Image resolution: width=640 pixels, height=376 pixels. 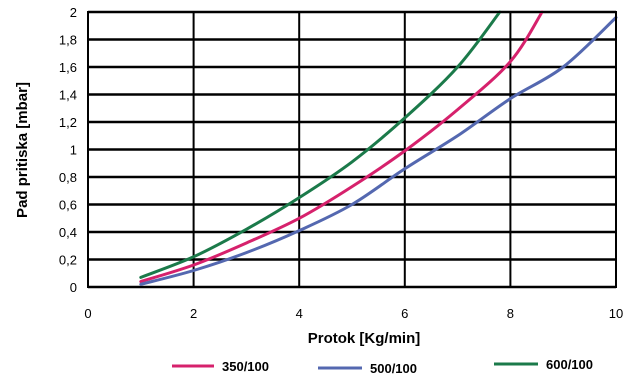 I want to click on x-tick-label: 6, so click(x=404, y=313).